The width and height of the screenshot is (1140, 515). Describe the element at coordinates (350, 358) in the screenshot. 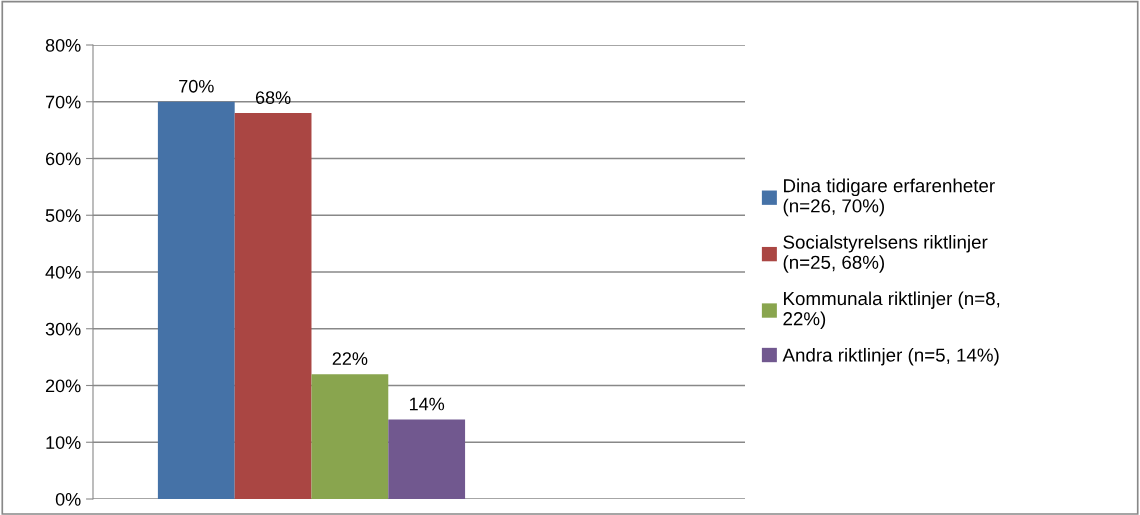

I see `data-label: 22%` at that location.